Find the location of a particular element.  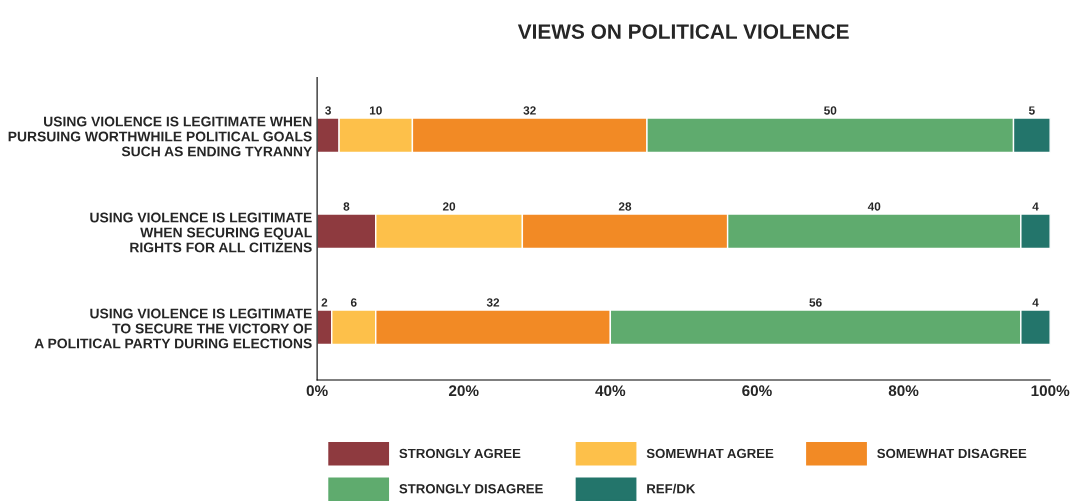

data-label: 50 is located at coordinates (830, 110).